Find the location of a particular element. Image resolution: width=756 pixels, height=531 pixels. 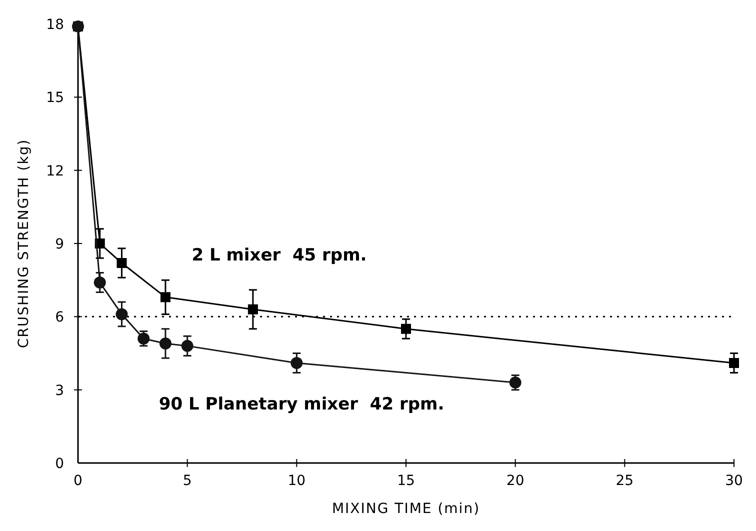

x-tick-label: 0 is located at coordinates (78, 481).